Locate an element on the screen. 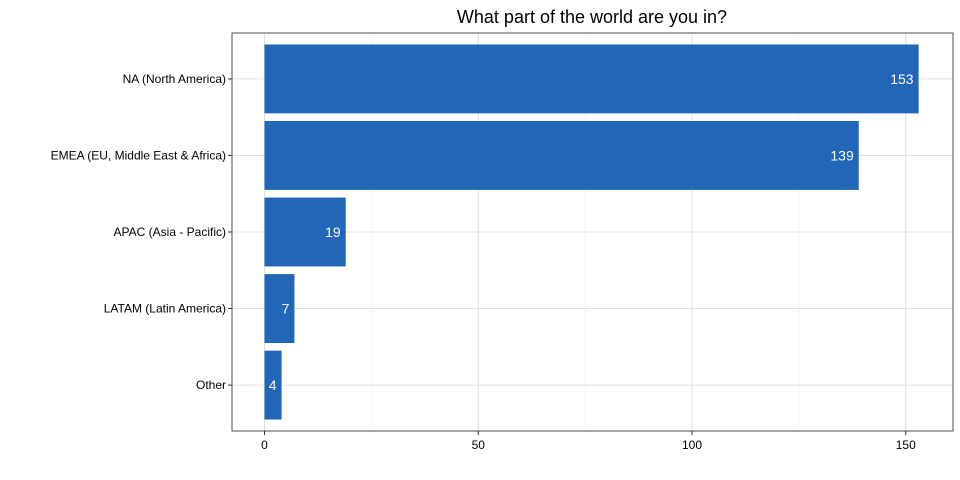 The height and width of the screenshot is (480, 960). bar-value-label: 153 is located at coordinates (902, 79).